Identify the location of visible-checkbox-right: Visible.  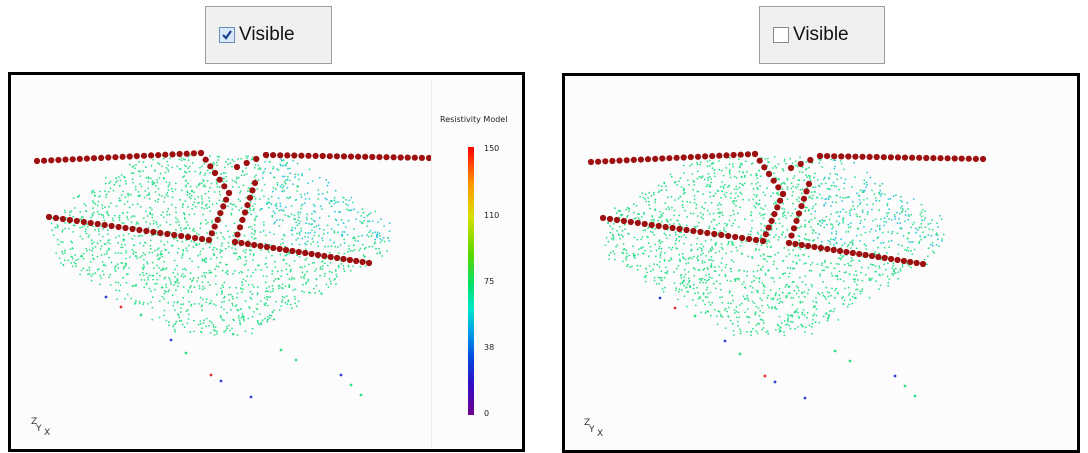
(822, 35).